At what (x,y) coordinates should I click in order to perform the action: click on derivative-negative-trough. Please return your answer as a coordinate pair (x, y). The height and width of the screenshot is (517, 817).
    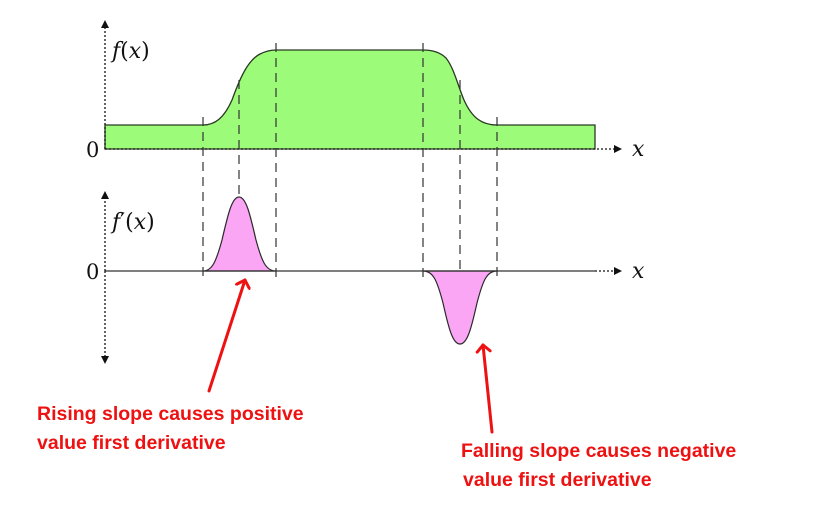
    Looking at the image, I should click on (460, 307).